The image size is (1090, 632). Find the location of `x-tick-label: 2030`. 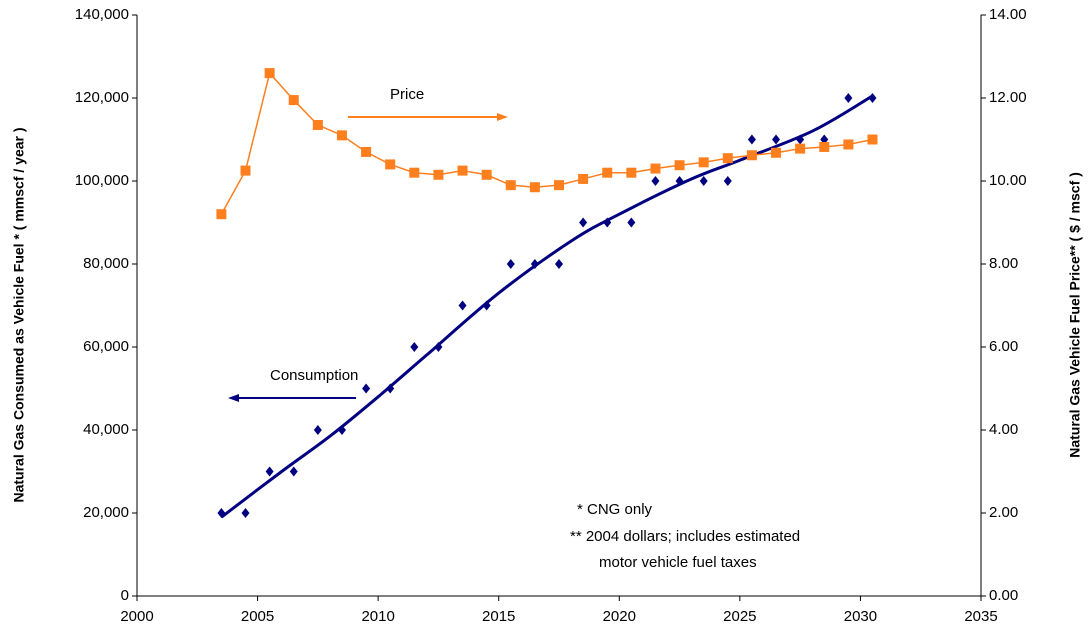

x-tick-label: 2030 is located at coordinates (860, 616).